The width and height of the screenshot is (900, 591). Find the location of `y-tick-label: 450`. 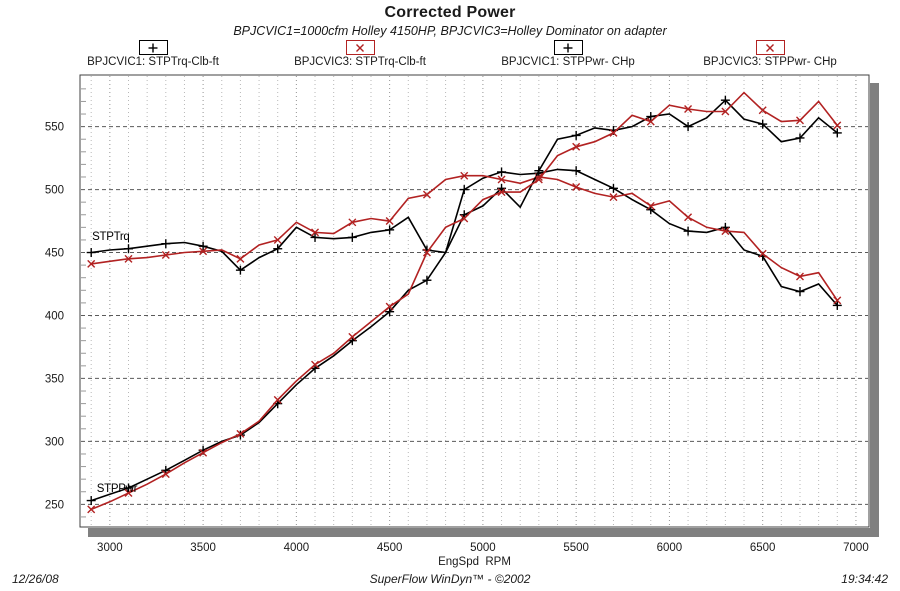

y-tick-label: 450 is located at coordinates (54, 254).